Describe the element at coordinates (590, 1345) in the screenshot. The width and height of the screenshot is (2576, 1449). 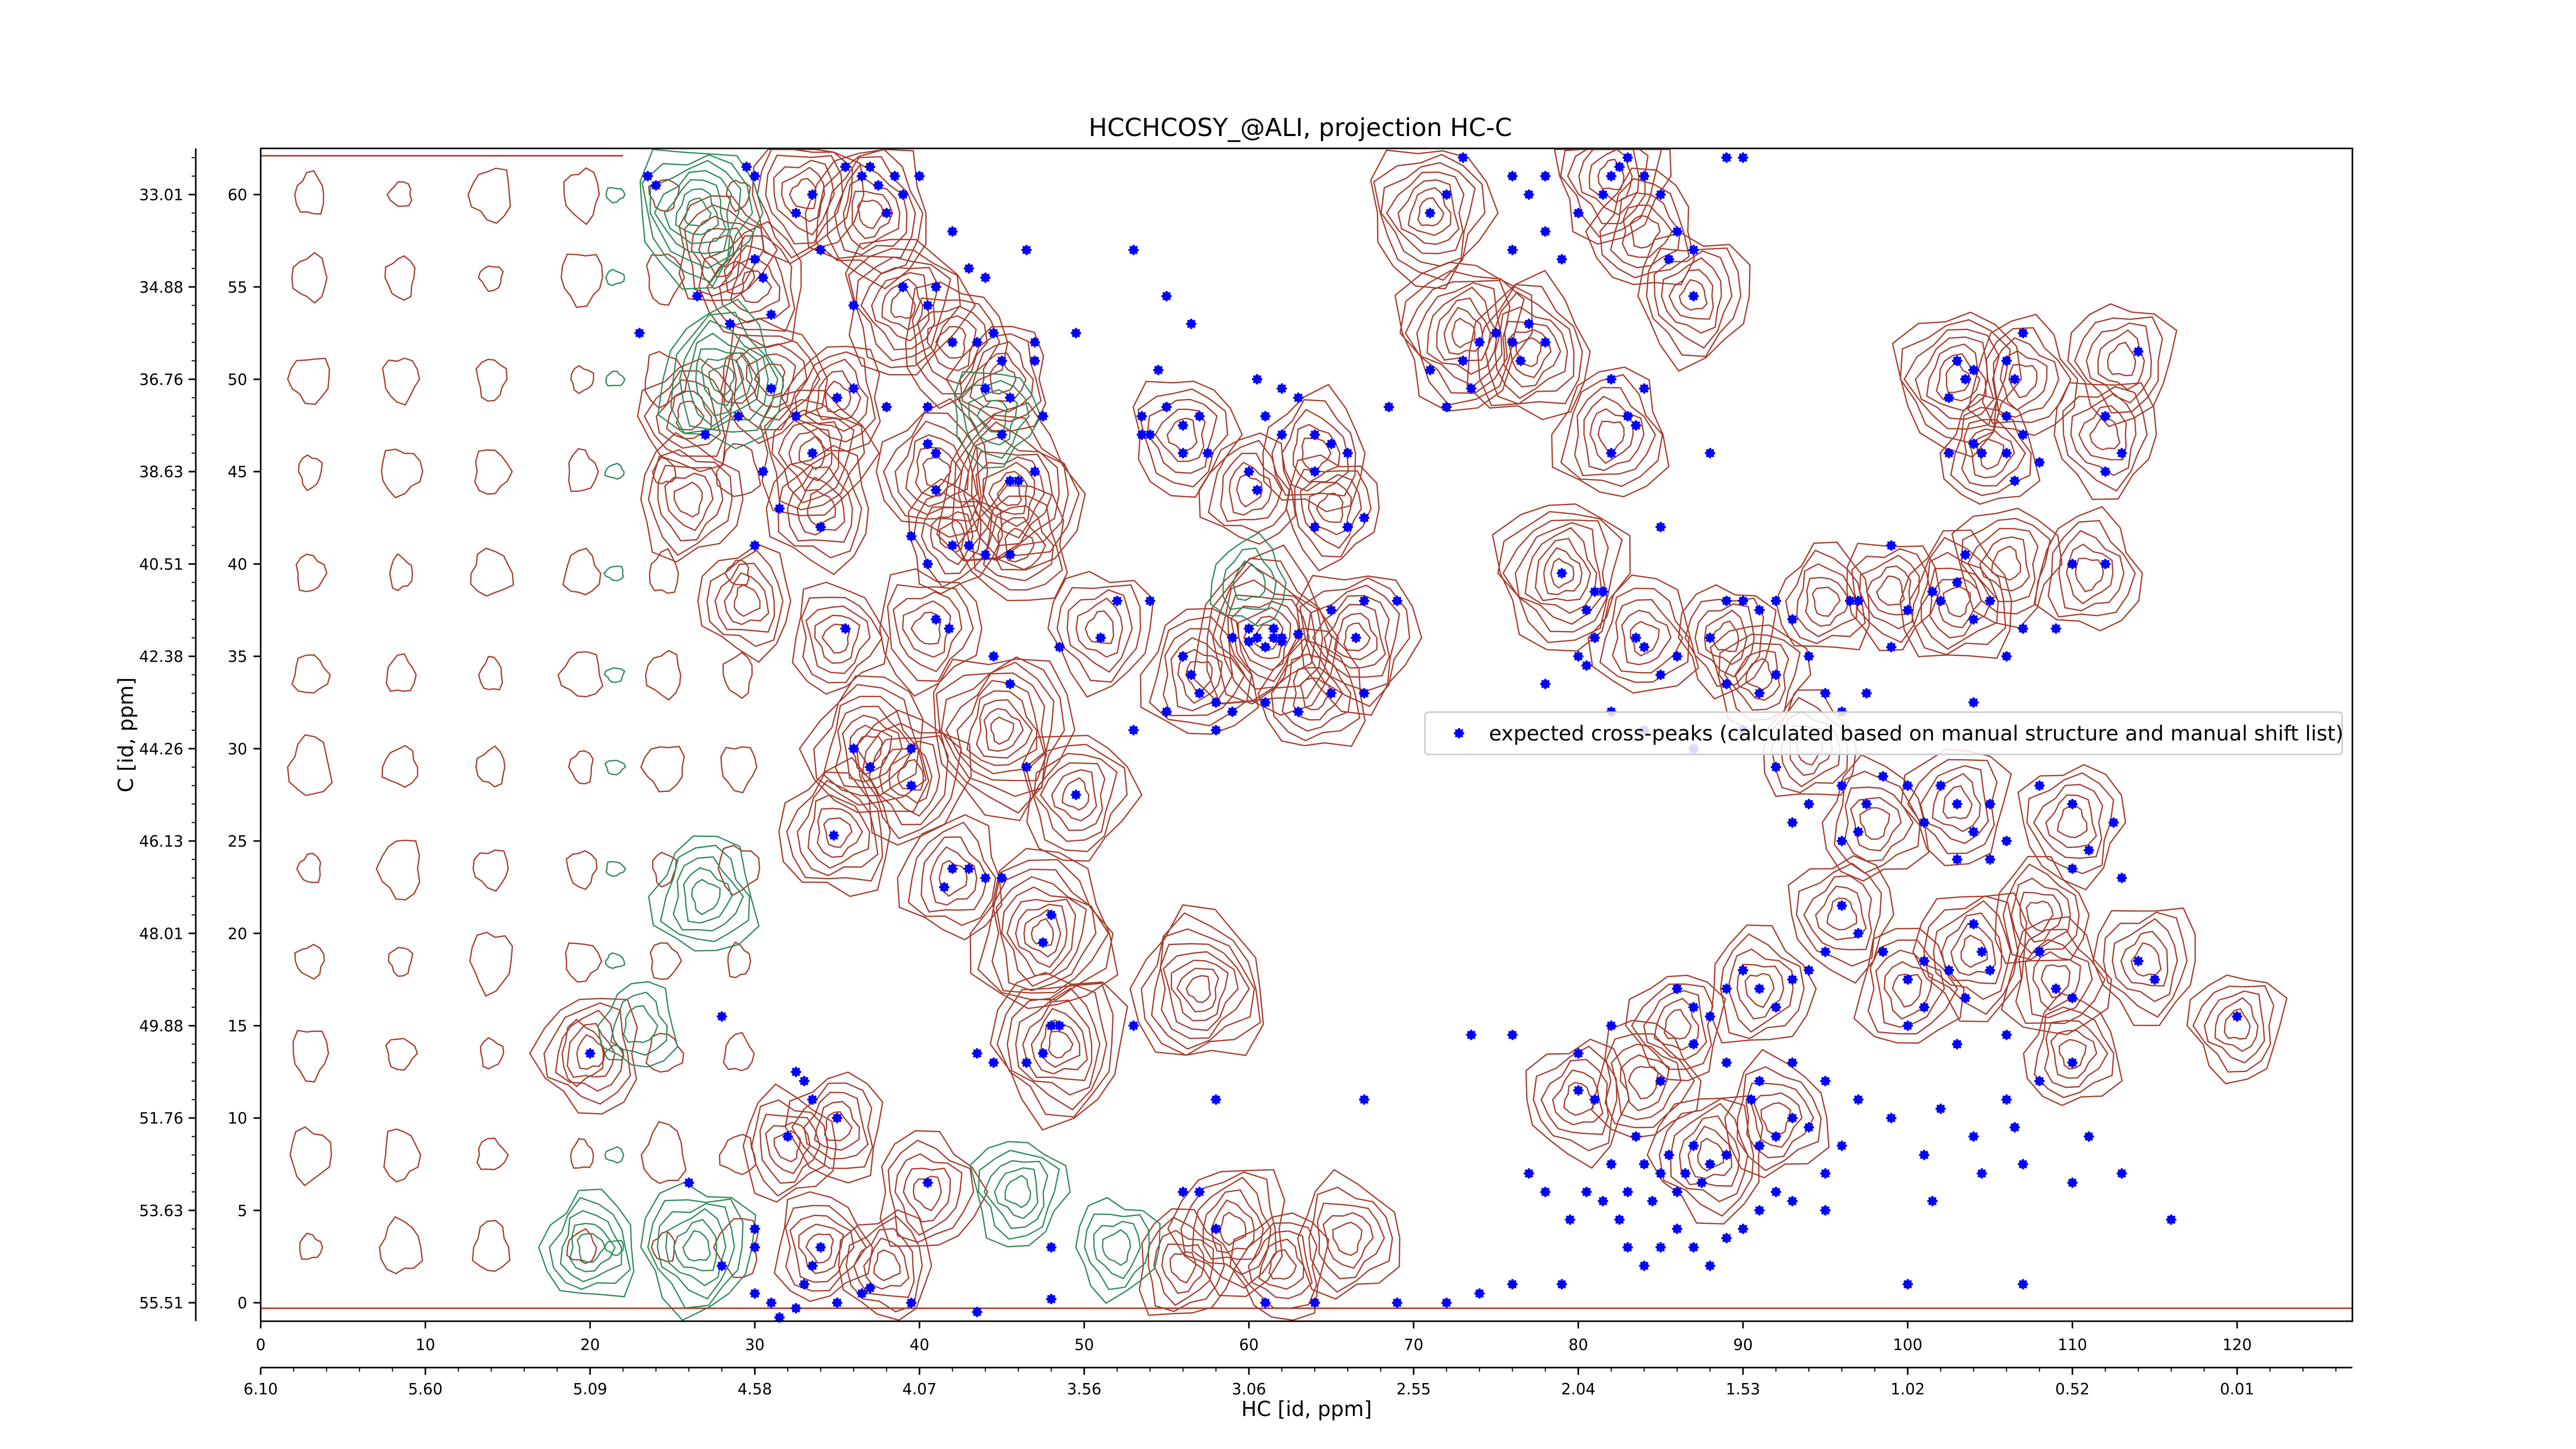
I see `x-index-tick-label: 20` at that location.